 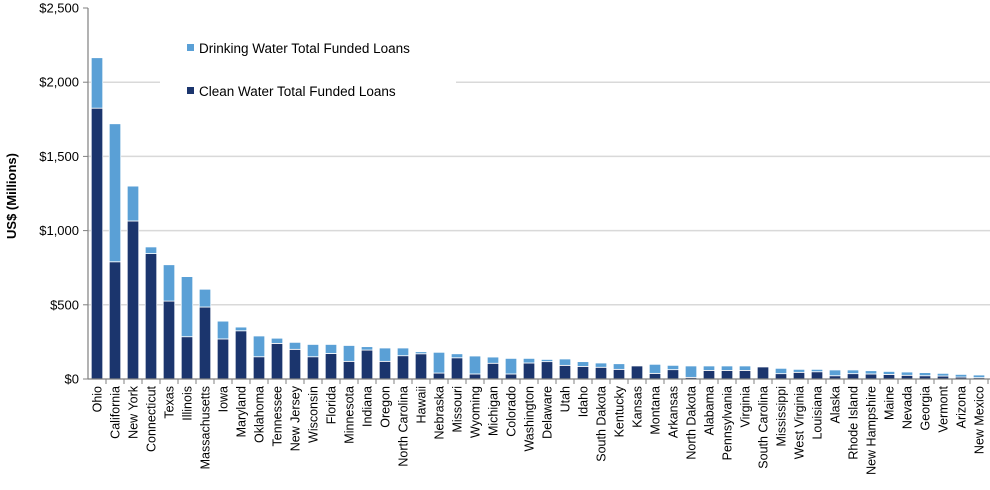 I want to click on y-tick-label: $500, so click(x=64, y=304).